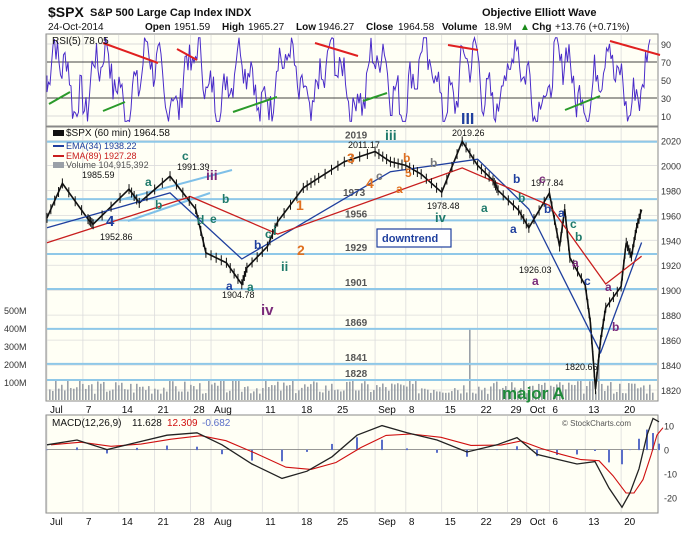  What do you see at coordinates (370, 183) in the screenshot?
I see `wave-label: 4` at bounding box center [370, 183].